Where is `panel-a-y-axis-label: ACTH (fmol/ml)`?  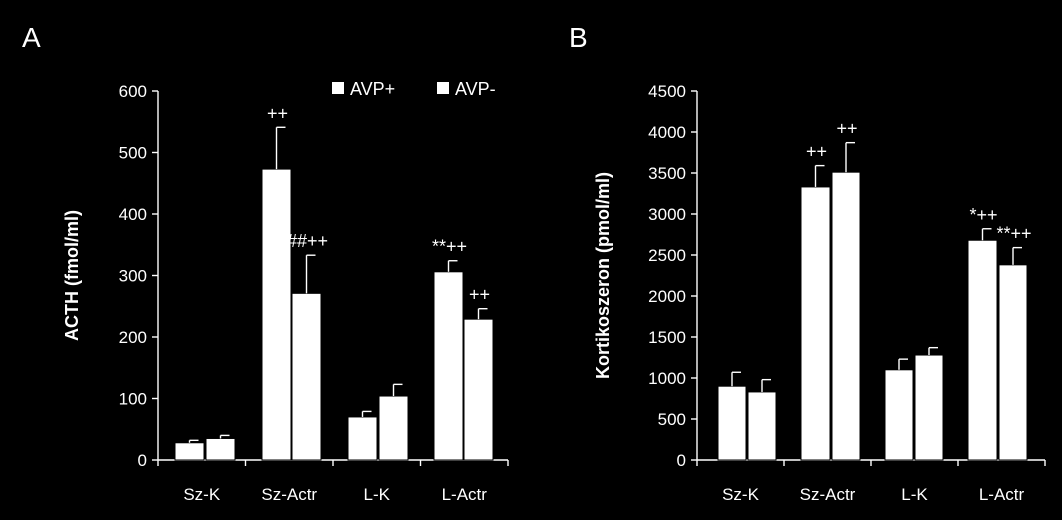
panel-a-y-axis-label: ACTH (fmol/ml) is located at coordinates (72, 275).